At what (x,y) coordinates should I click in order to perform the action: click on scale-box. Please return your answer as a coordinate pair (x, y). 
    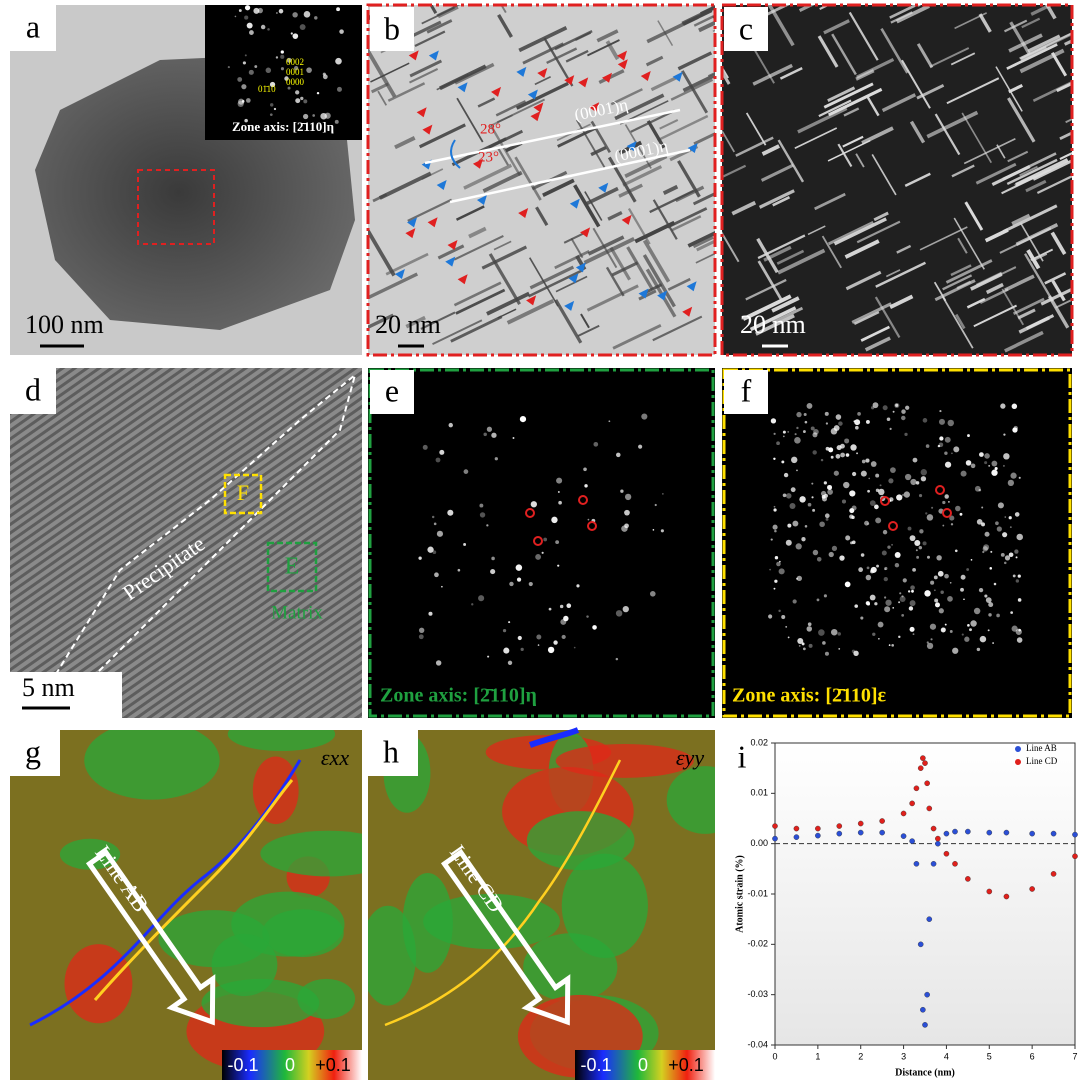
    Looking at the image, I should click on (66, 695).